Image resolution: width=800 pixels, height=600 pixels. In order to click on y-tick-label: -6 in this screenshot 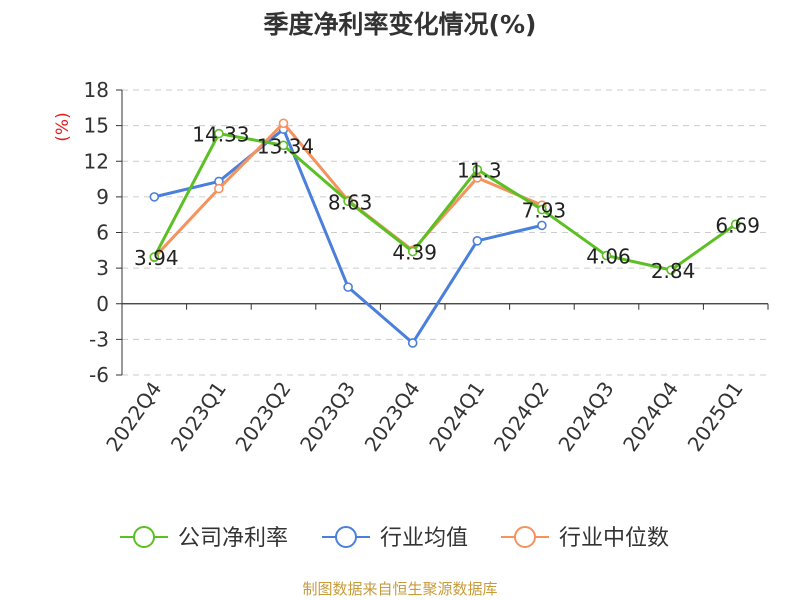, I will do `click(99, 375)`.